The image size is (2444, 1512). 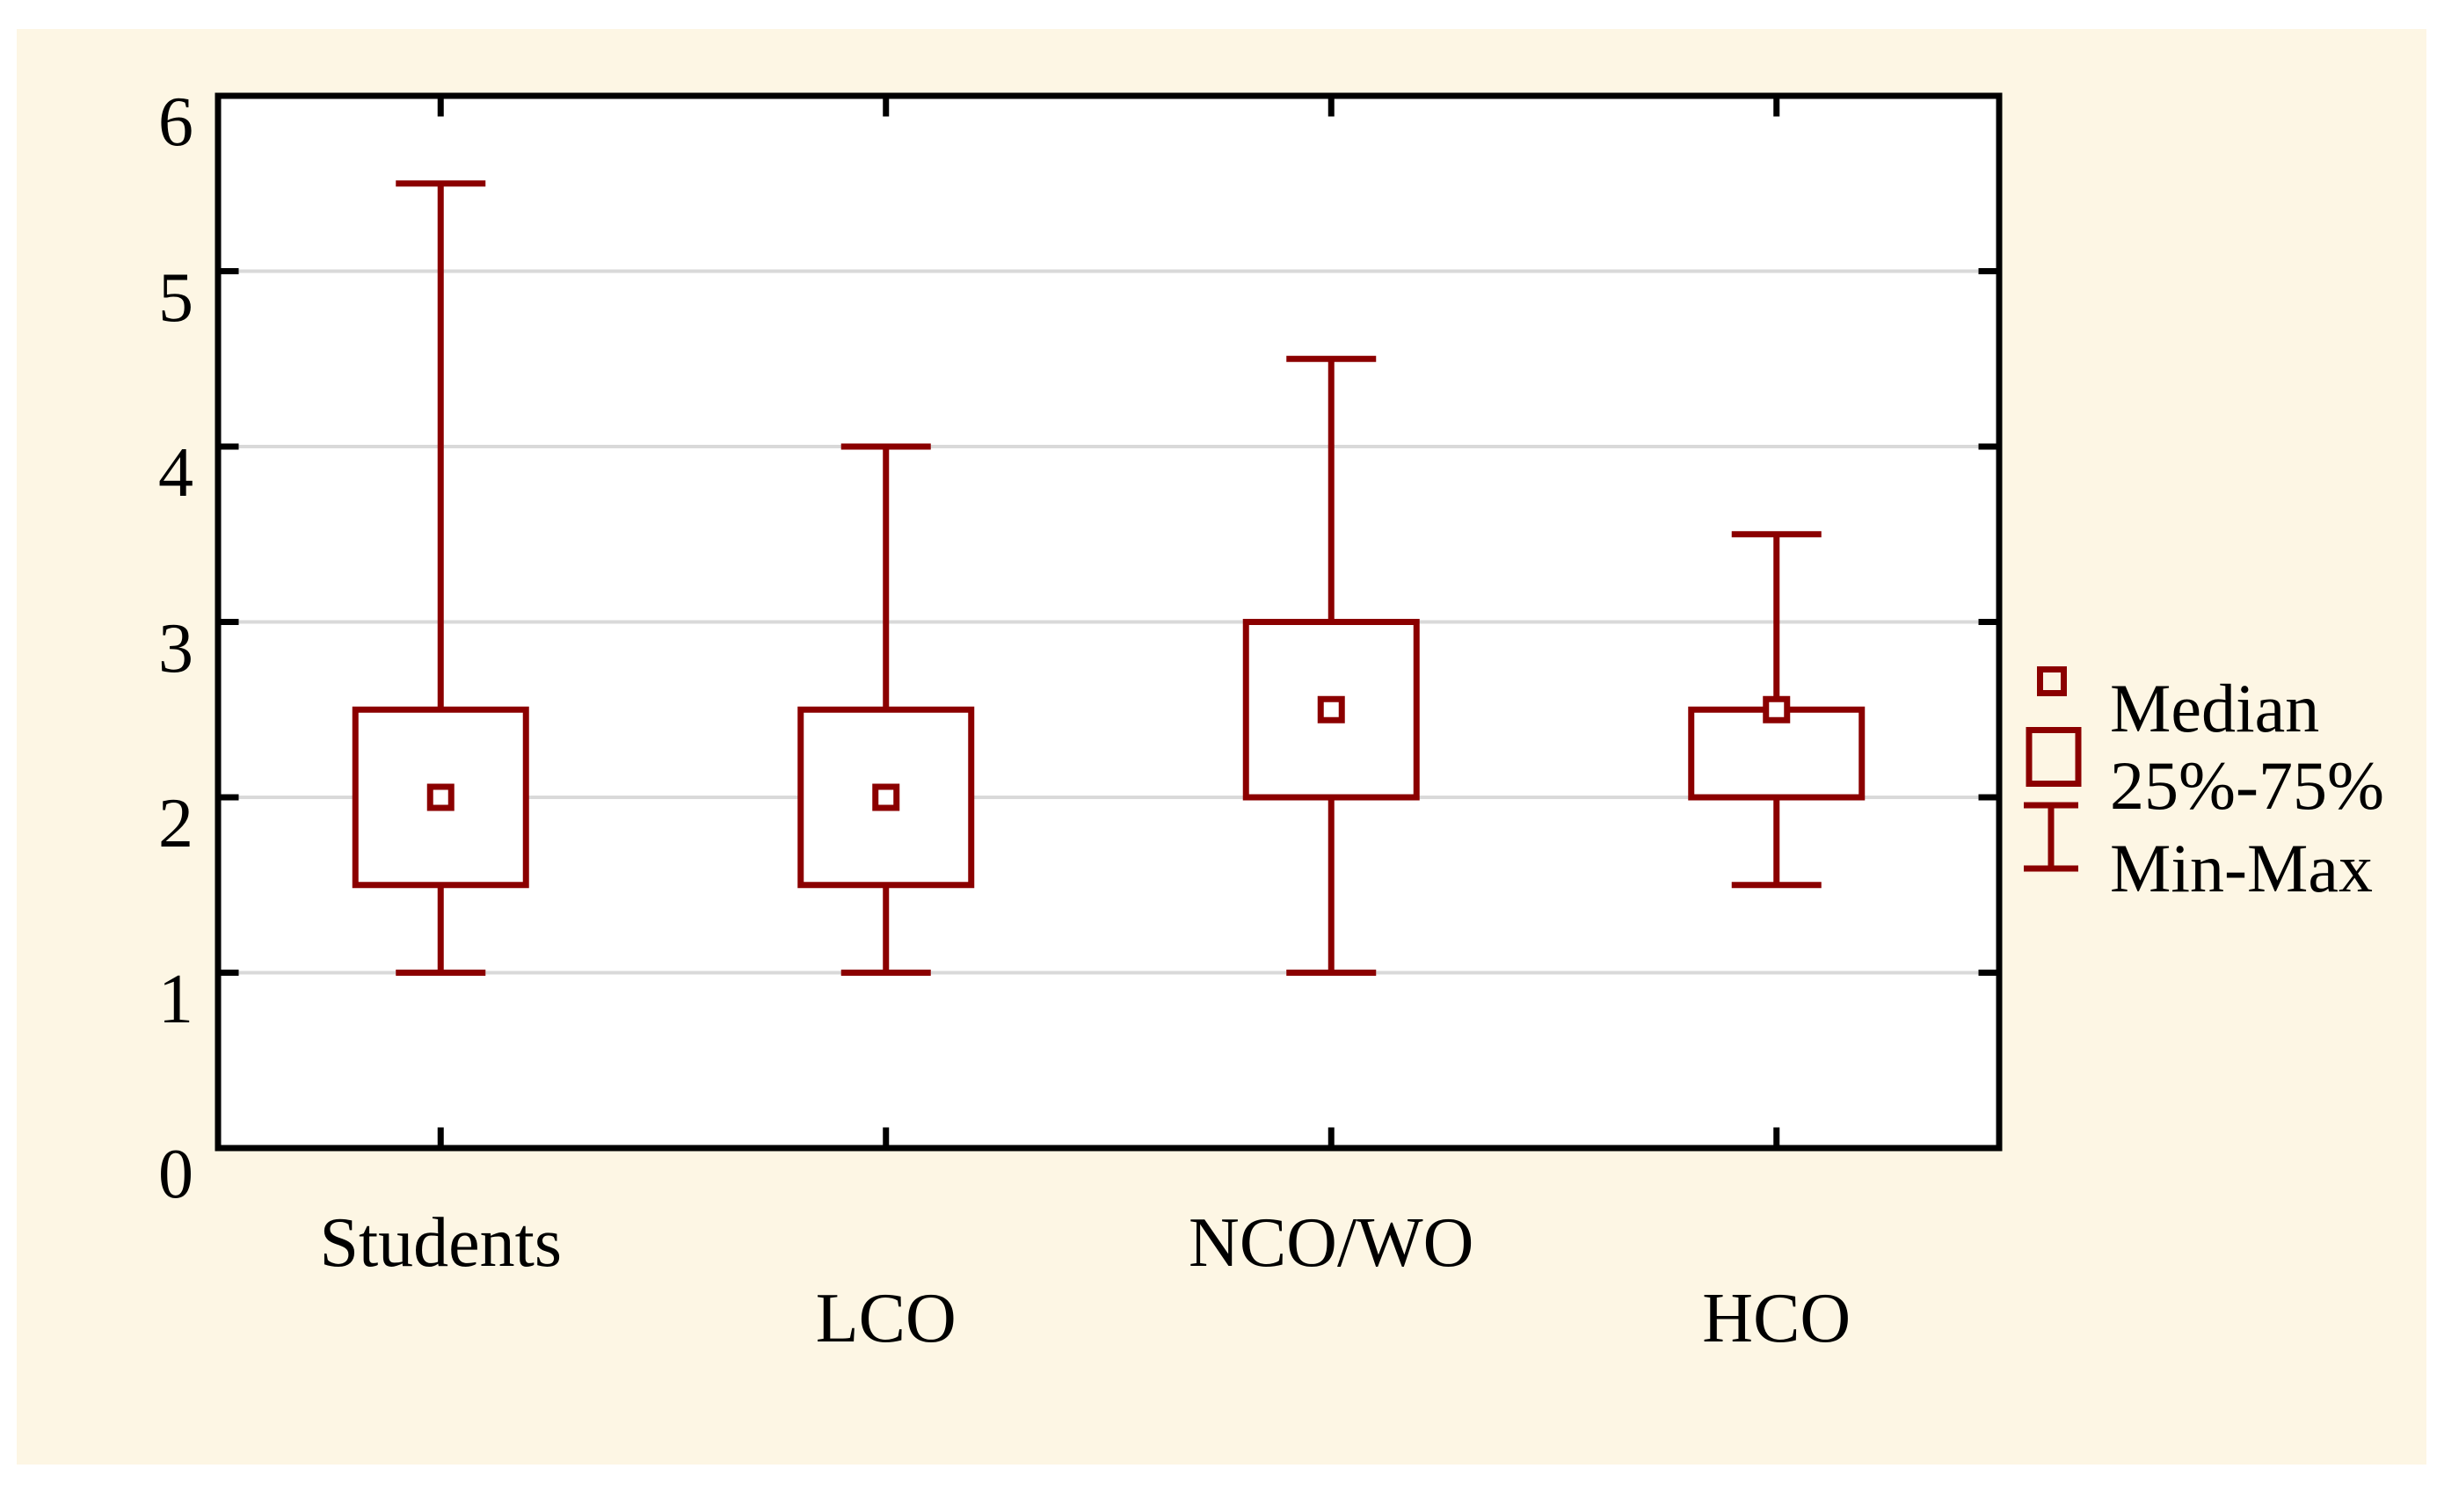 I want to click on legend-label-25-75: 25%-75%, so click(x=2247, y=786).